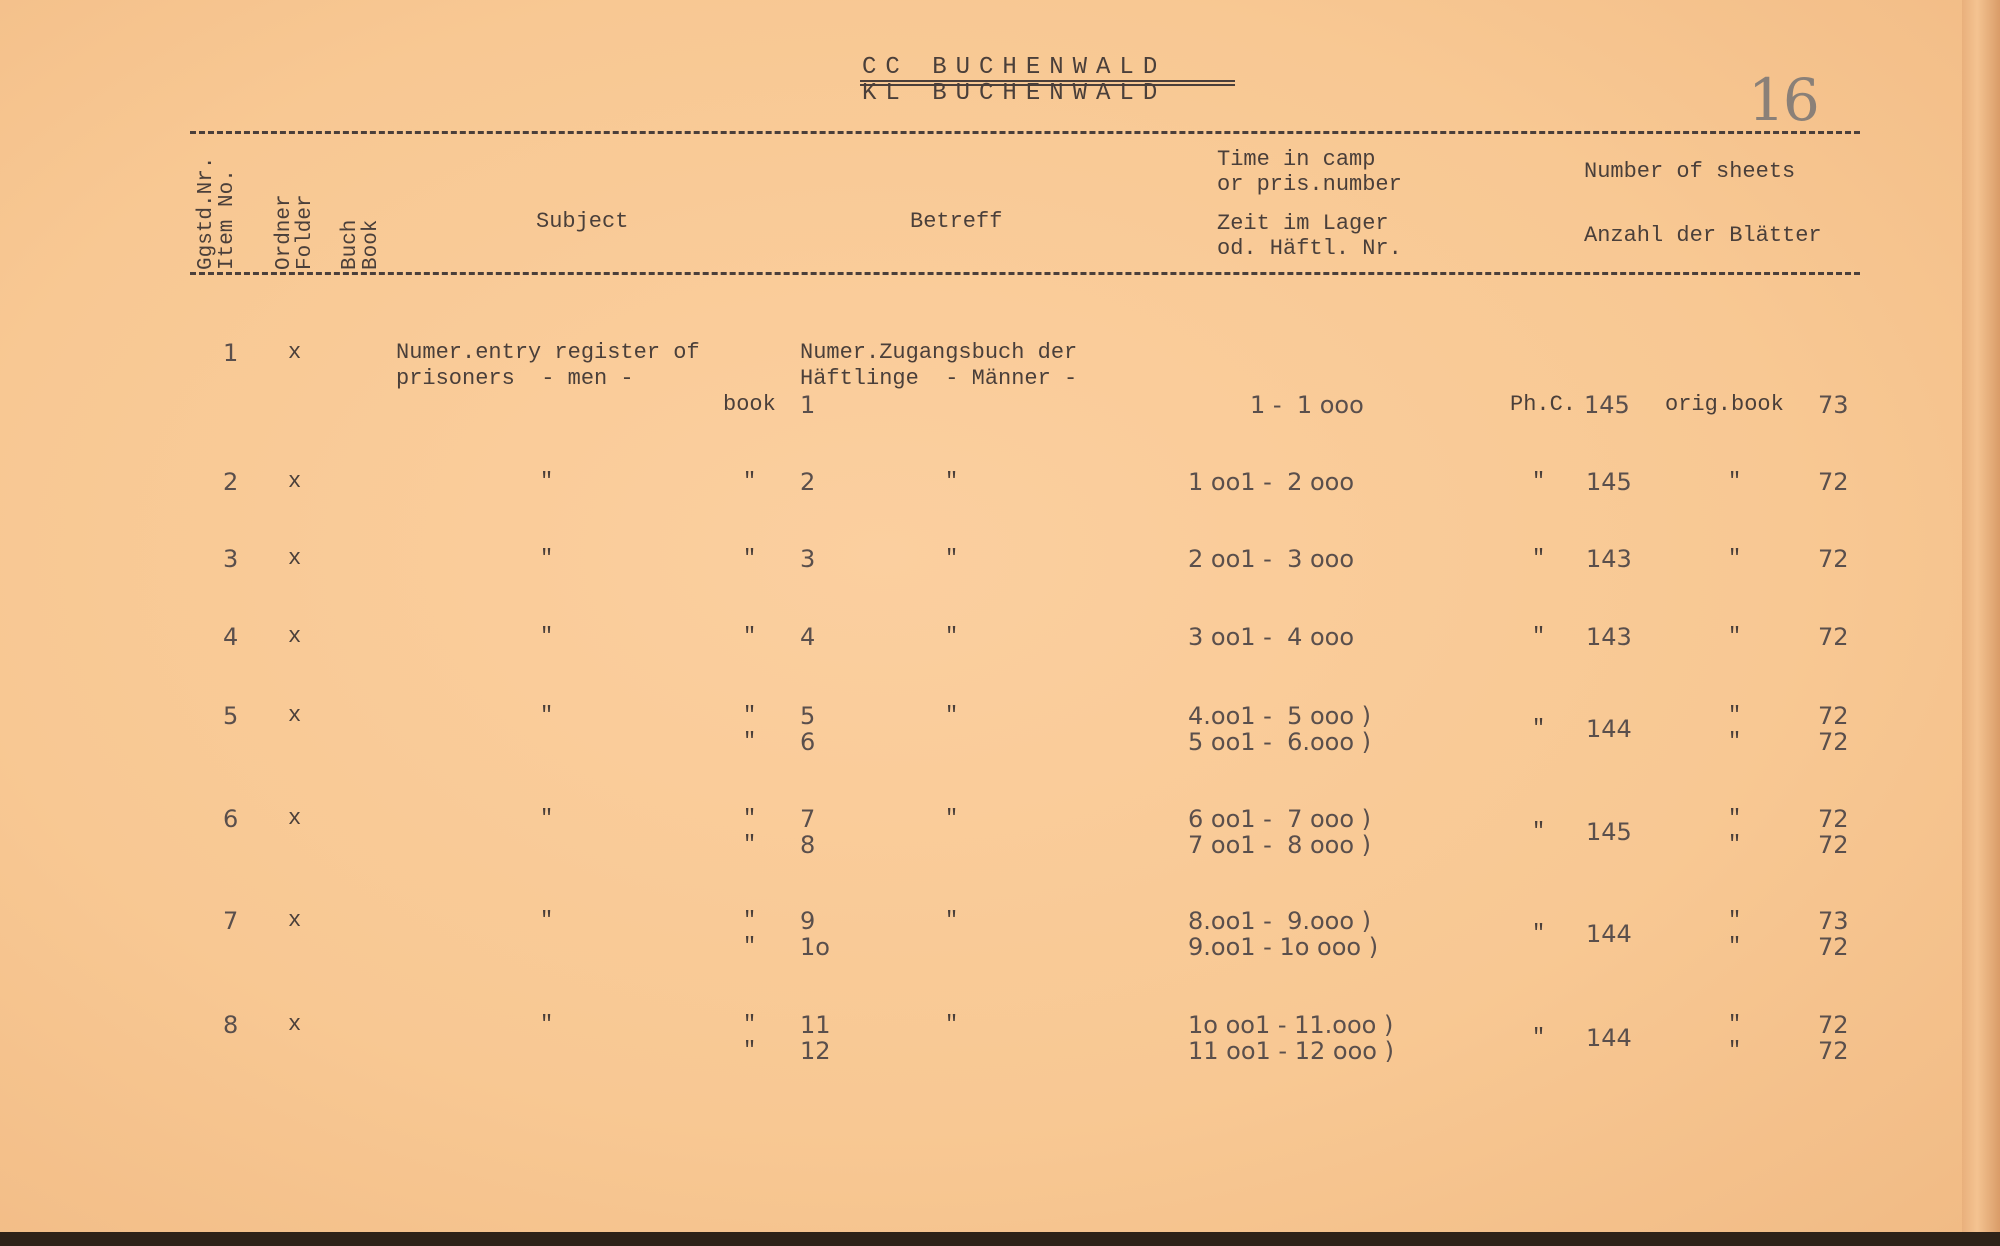 This screenshot has height=1246, width=2000. I want to click on folder-de: Ordner, so click(284, 232).